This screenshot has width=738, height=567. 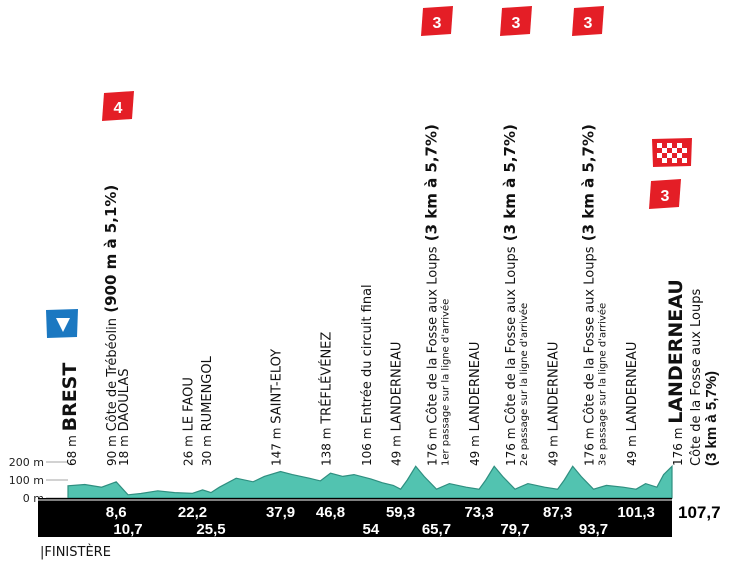 I want to click on waypoint-text: 18 m DAOULAS, so click(x=124, y=417).